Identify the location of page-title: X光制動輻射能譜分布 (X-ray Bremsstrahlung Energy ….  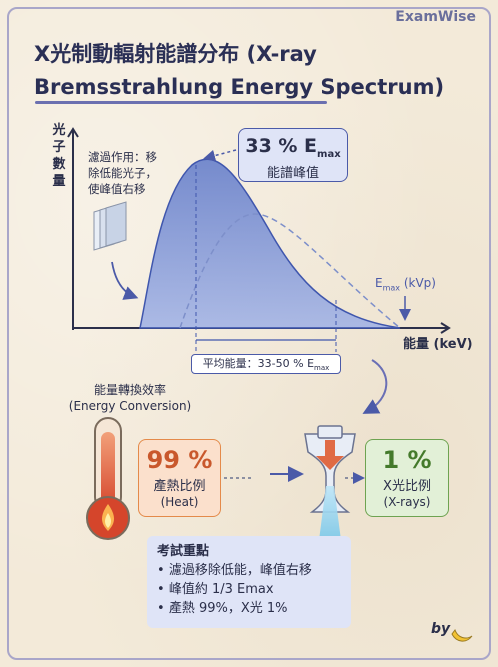
(254, 71).